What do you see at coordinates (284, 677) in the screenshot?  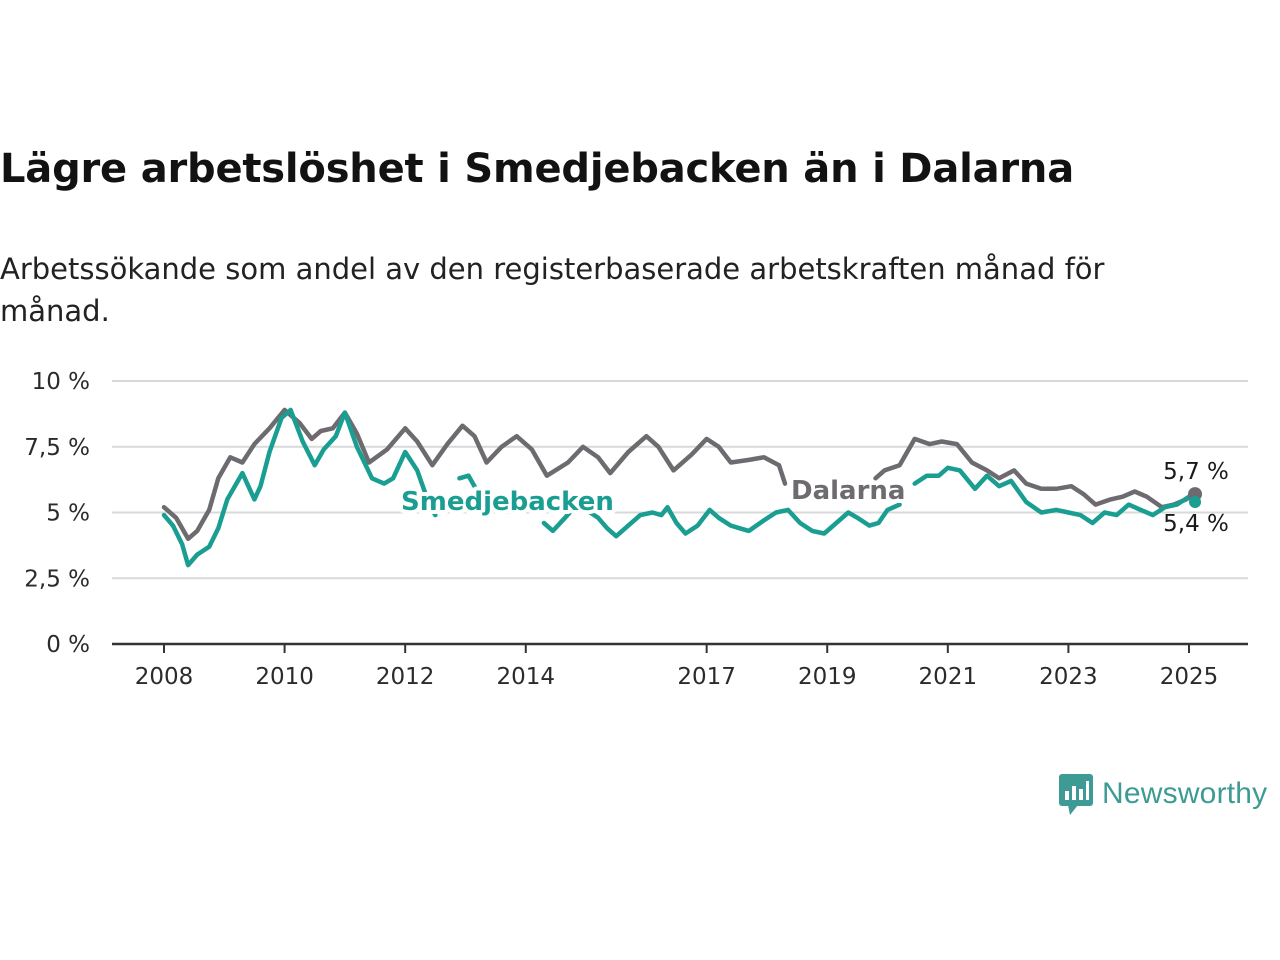 I see `x-tick-label: 2010` at bounding box center [284, 677].